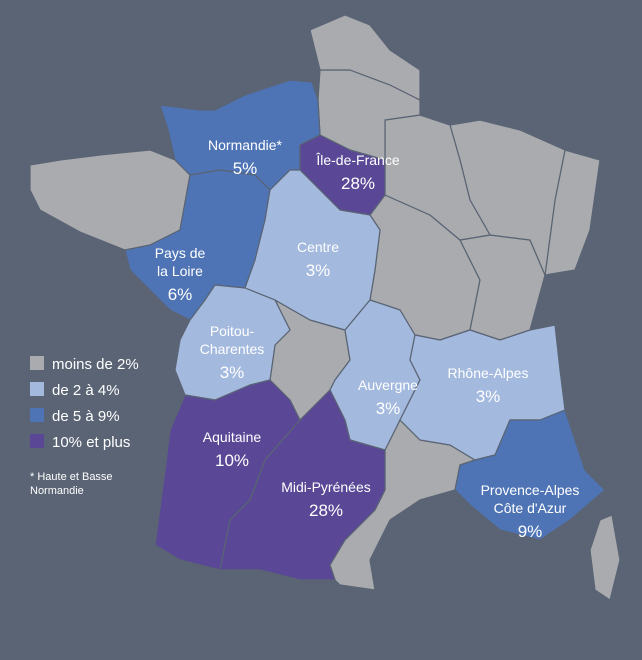 This screenshot has width=642, height=660. I want to click on region-name: Côte d'Azur, so click(530, 508).